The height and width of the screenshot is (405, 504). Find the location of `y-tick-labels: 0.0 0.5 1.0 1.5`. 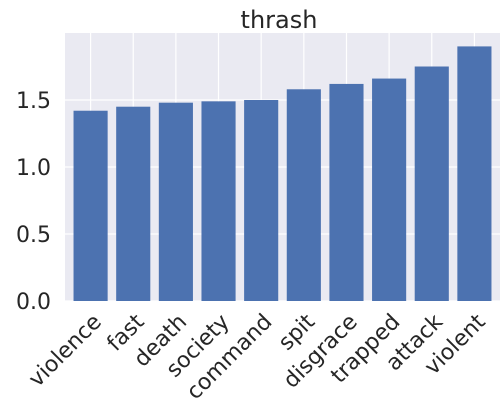

y-tick-labels: 0.0 0.5 1.0 1.5 is located at coordinates (33, 202).